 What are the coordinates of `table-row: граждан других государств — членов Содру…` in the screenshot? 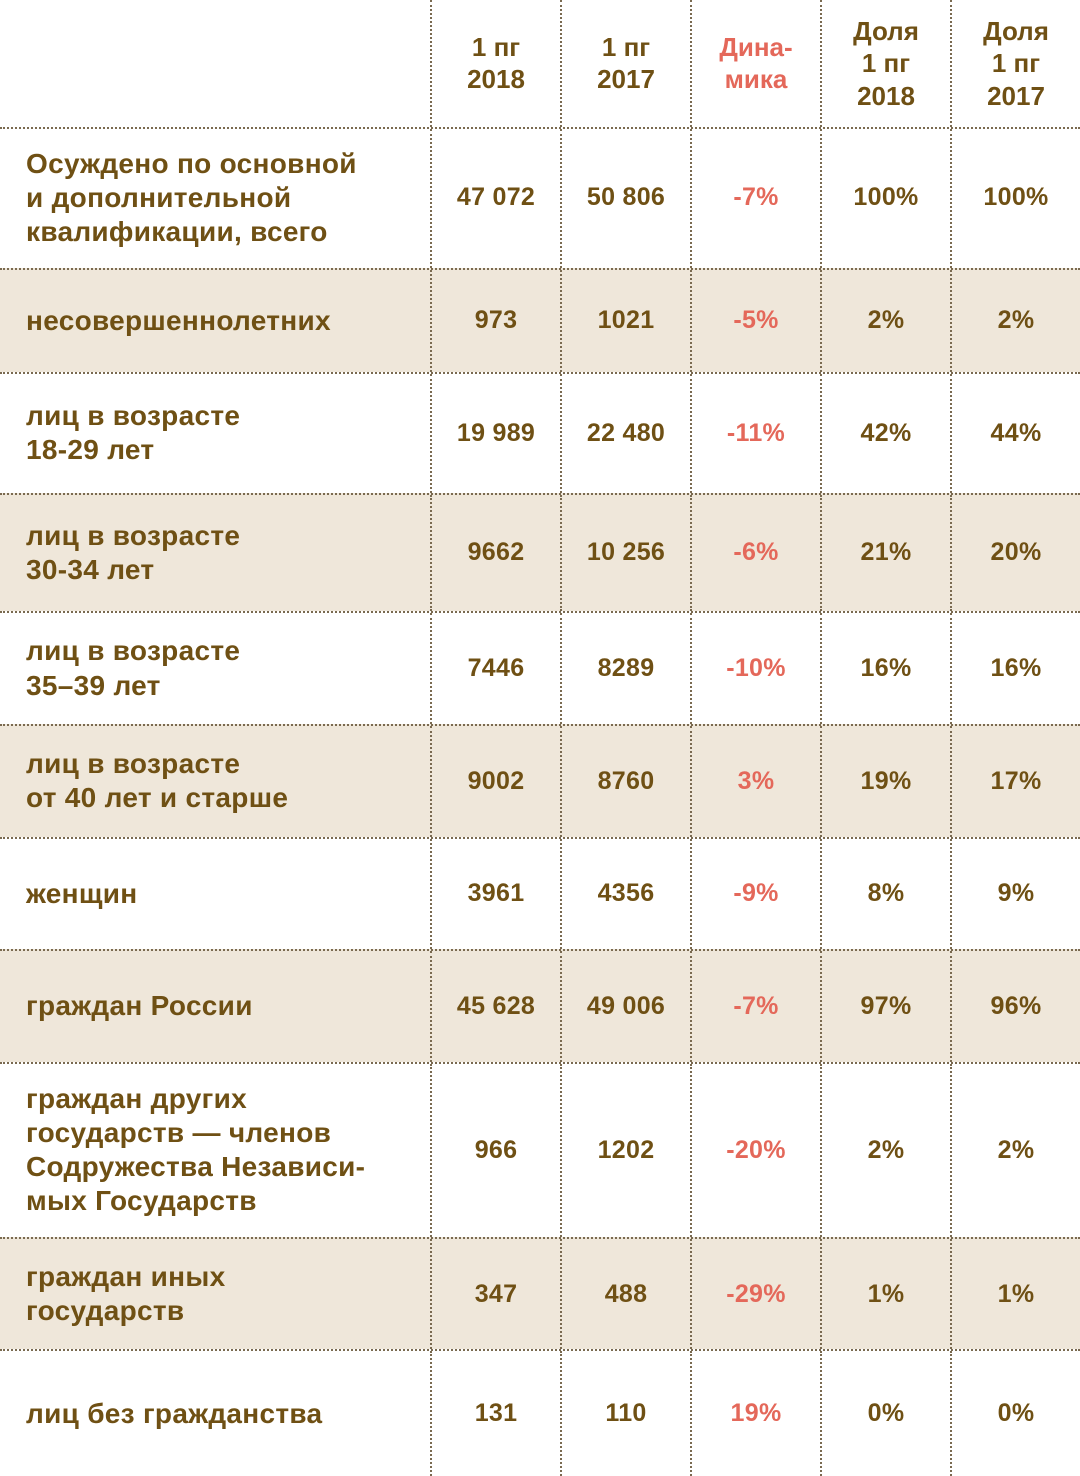 It's located at (540, 1149).